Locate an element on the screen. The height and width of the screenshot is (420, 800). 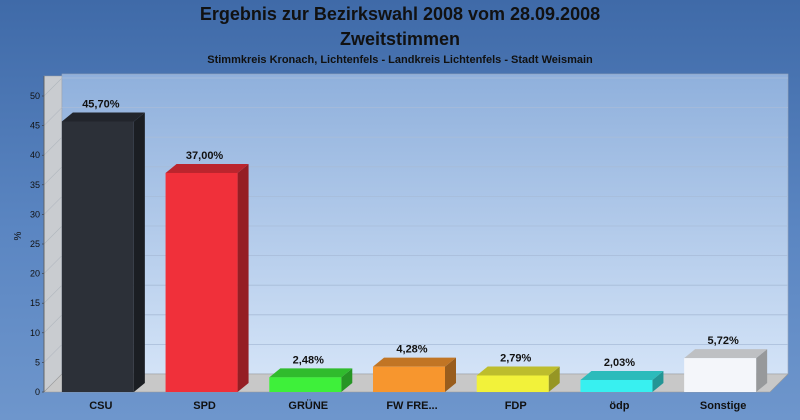
data-label: 2,48% is located at coordinates (308, 360).